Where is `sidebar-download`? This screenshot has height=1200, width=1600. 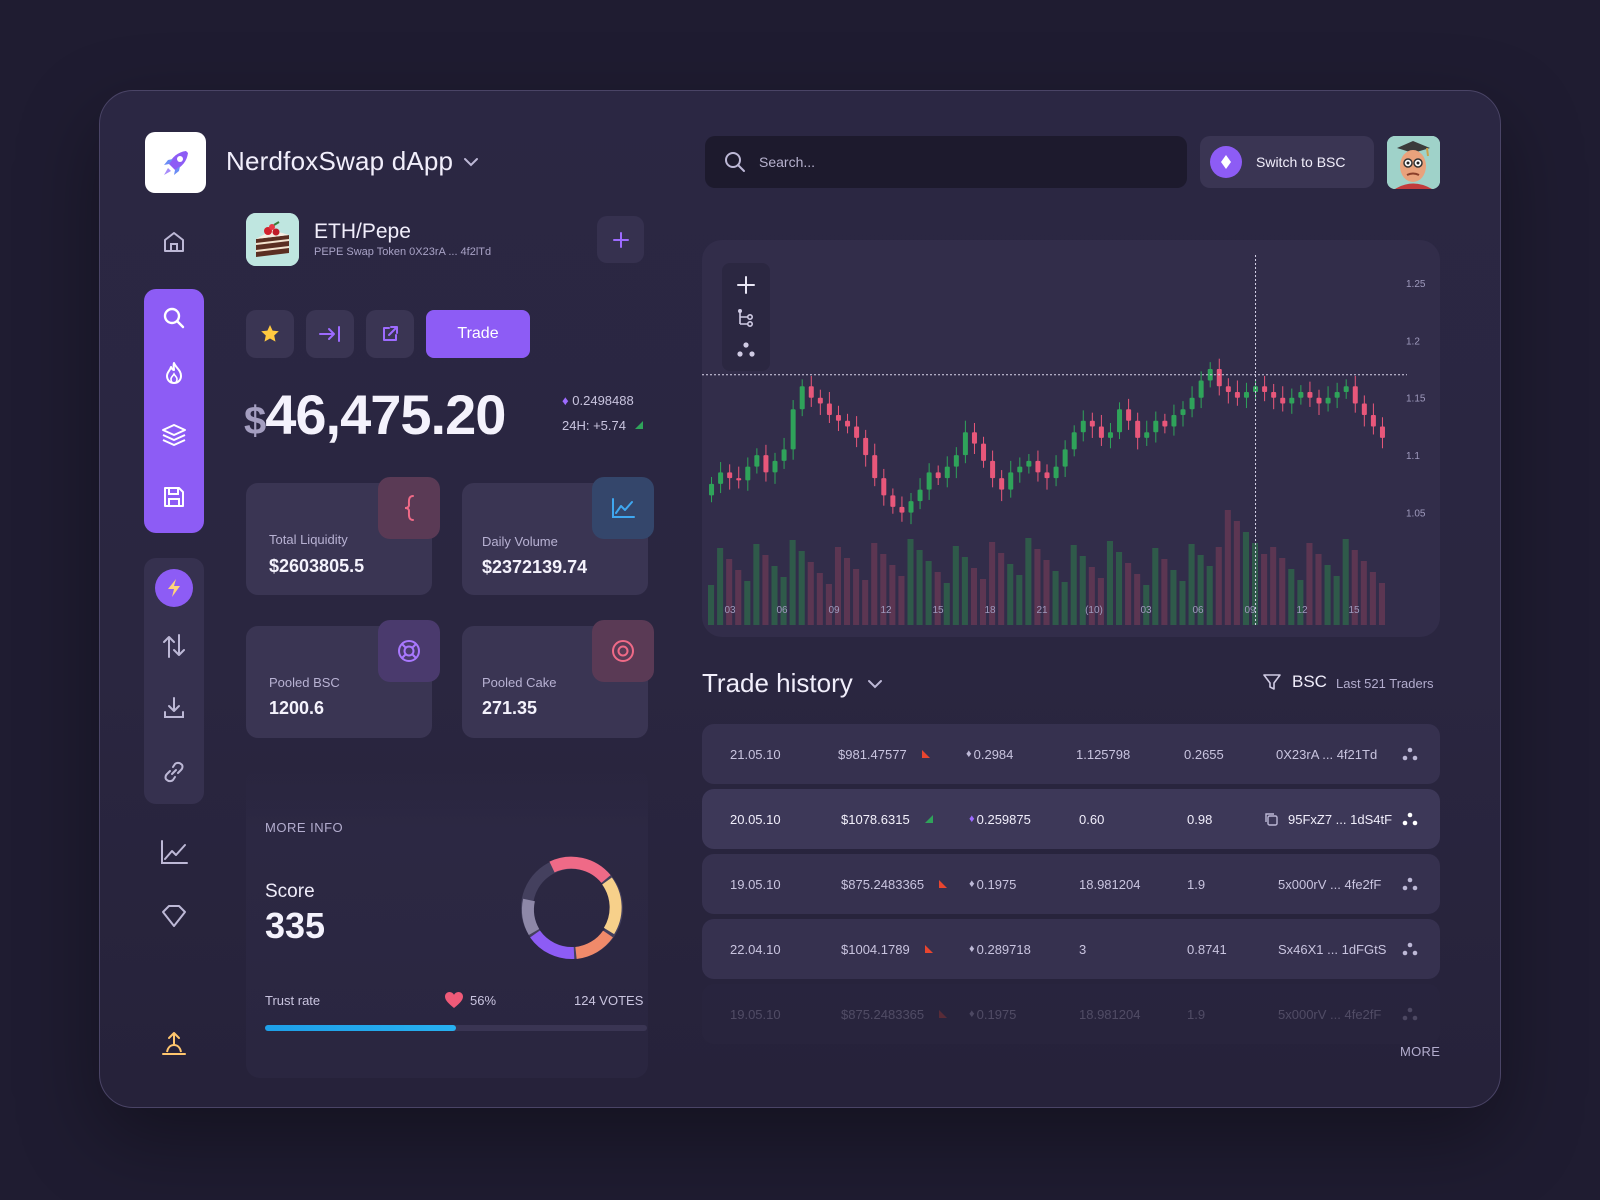 sidebar-download is located at coordinates (174, 708).